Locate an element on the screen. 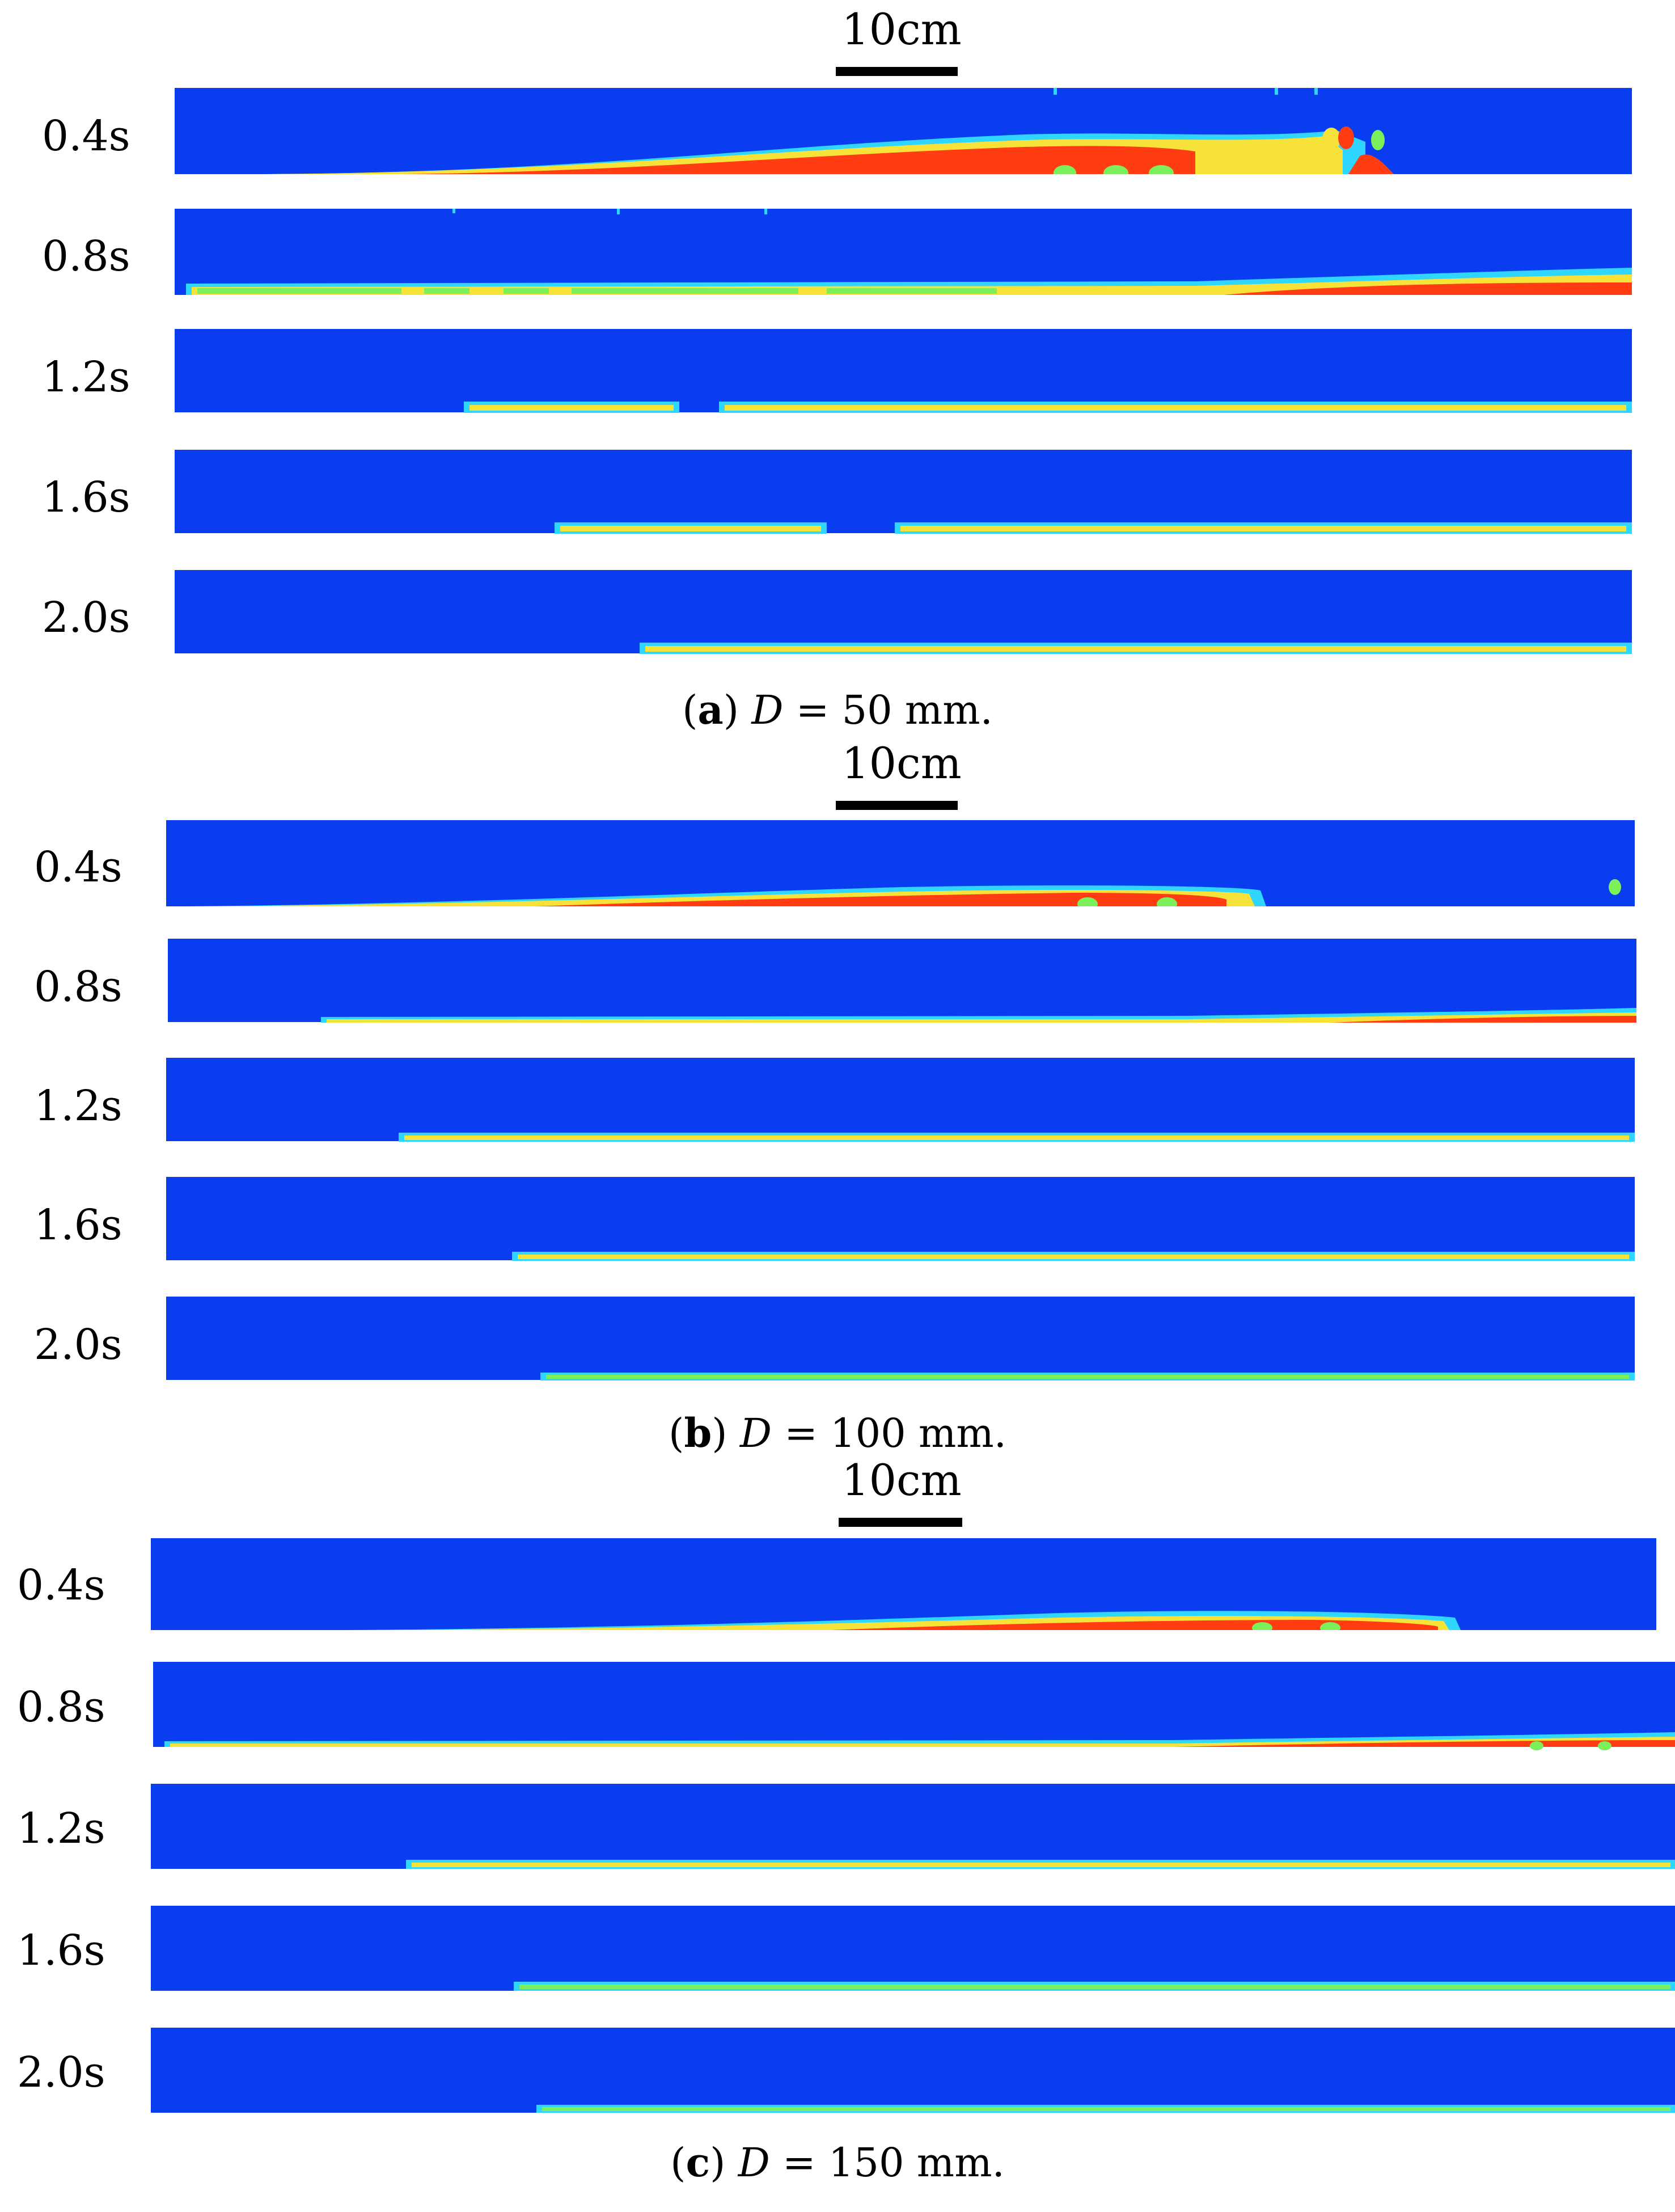  scale-label-c: 10cm is located at coordinates (901, 1480).